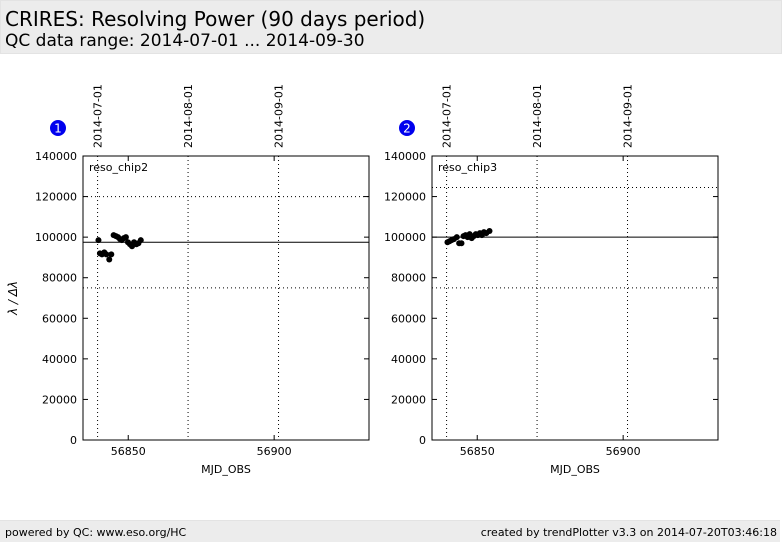 The width and height of the screenshot is (782, 543). What do you see at coordinates (118, 167) in the screenshot?
I see `series-label: reso_chip2` at bounding box center [118, 167].